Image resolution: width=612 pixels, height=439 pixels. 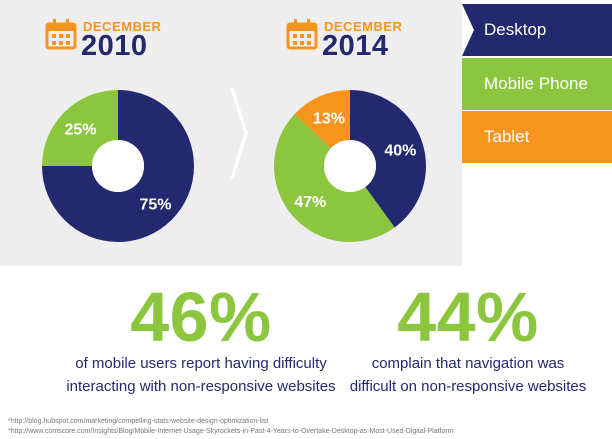 I want to click on stat-value: 44%, so click(x=468, y=317).